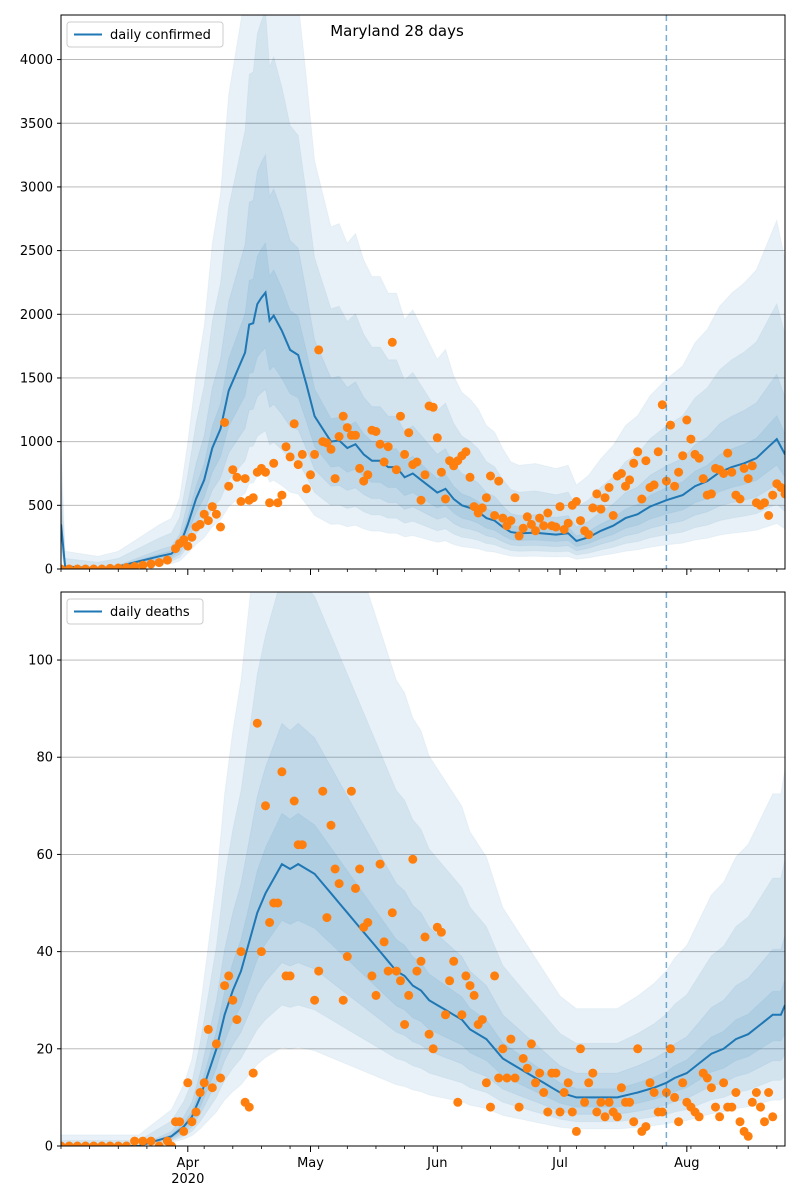 This screenshot has height=1200, width=800. I want to click on y-tick-label: 1000, so click(36, 442).